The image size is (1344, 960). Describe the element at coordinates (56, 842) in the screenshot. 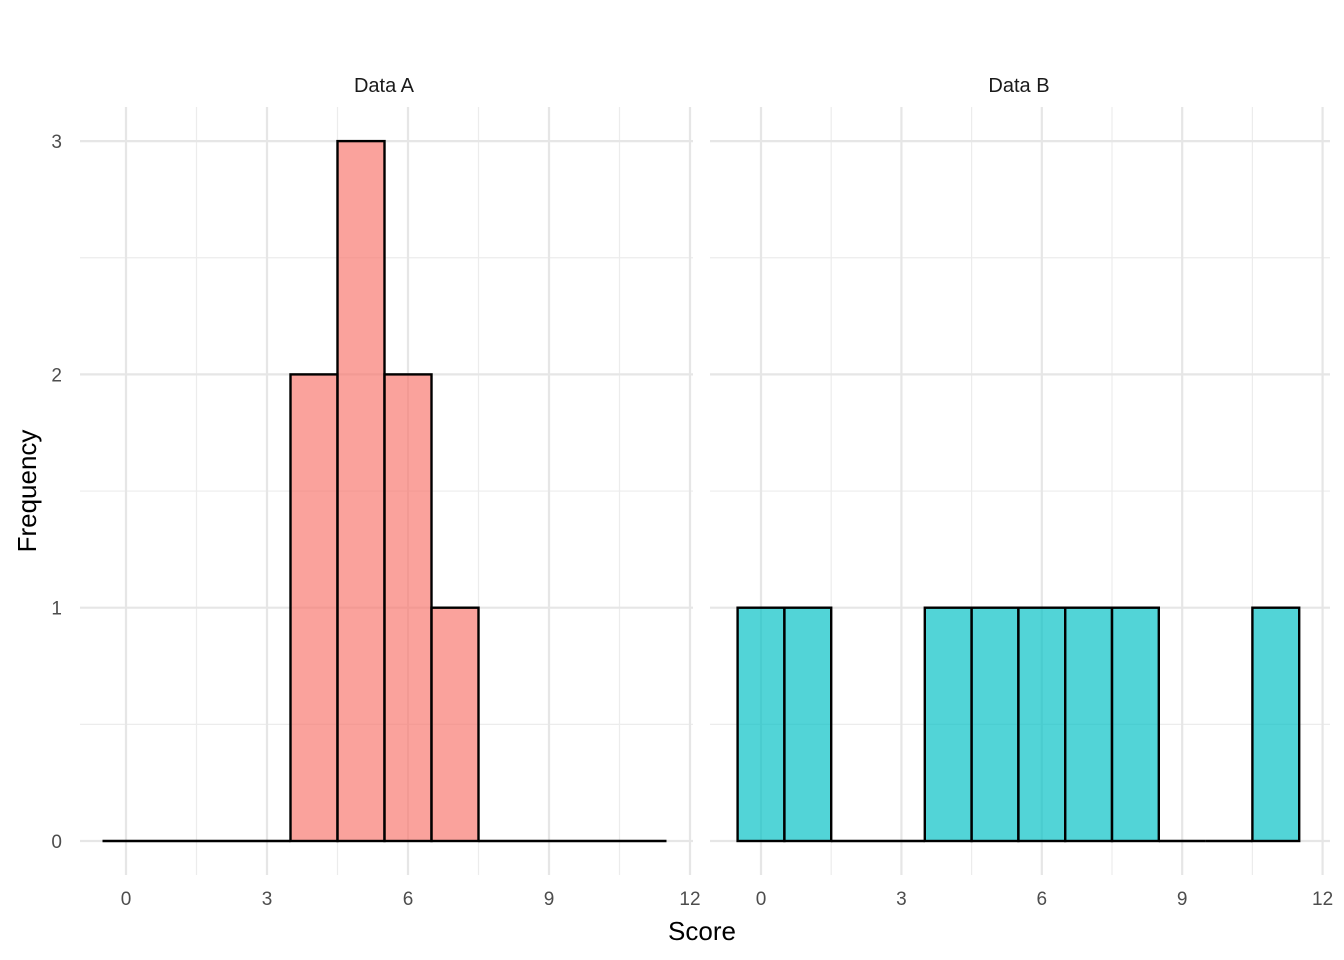

I see `y-tick-label: 0` at that location.